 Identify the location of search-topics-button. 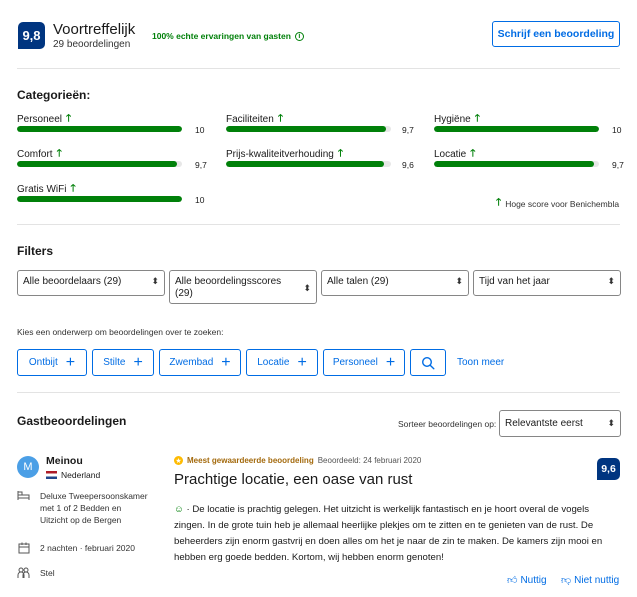
(428, 362).